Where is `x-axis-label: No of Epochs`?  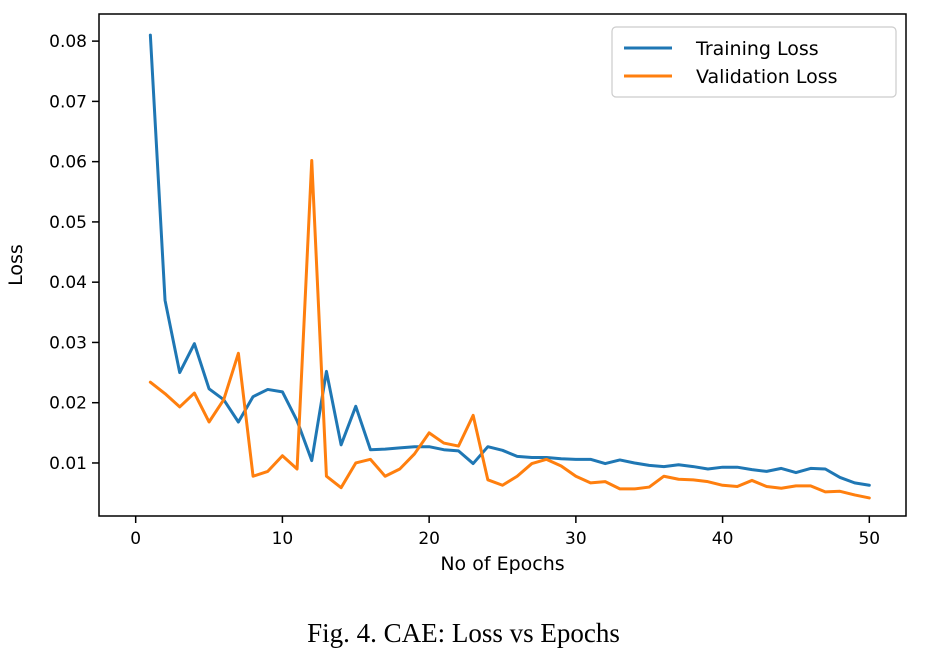 x-axis-label: No of Epochs is located at coordinates (502, 564).